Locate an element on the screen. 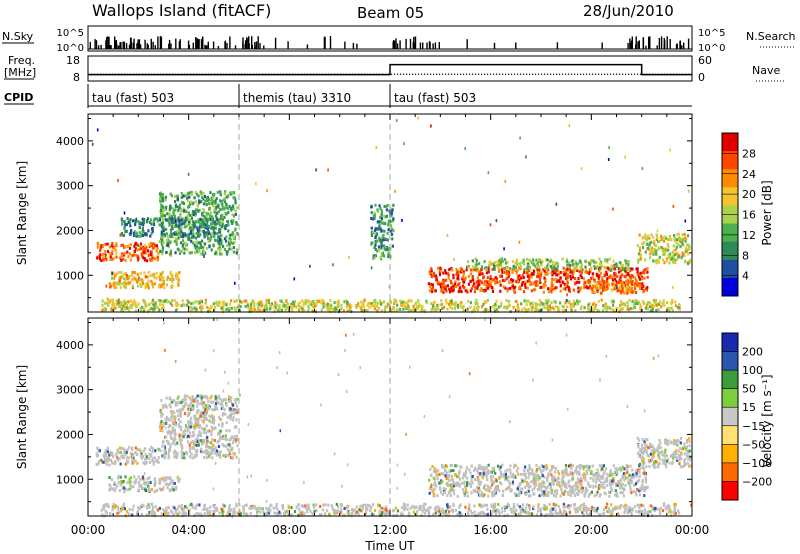 The width and height of the screenshot is (800, 554). frequency-panel-frame is located at coordinates (390, 68).